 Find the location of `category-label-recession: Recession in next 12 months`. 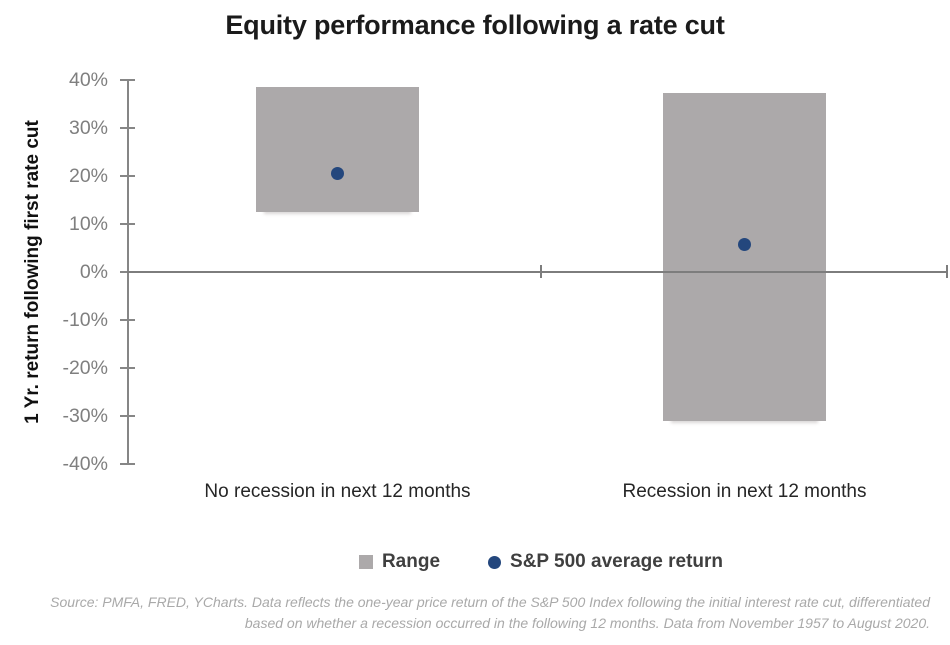

category-label-recession: Recession in next 12 months is located at coordinates (744, 491).